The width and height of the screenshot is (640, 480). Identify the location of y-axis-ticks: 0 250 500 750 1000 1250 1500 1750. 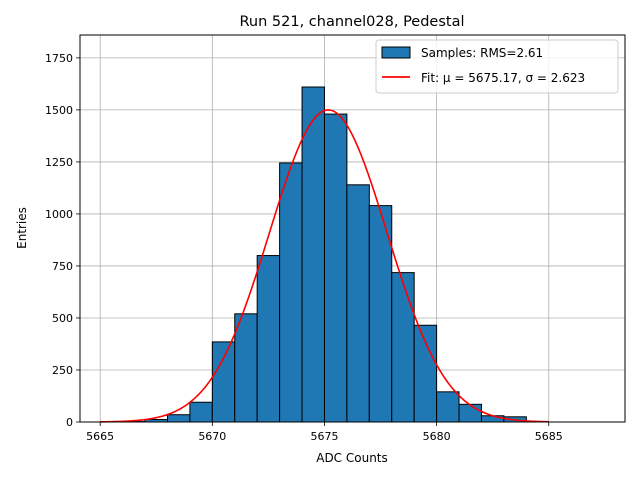
(62, 240).